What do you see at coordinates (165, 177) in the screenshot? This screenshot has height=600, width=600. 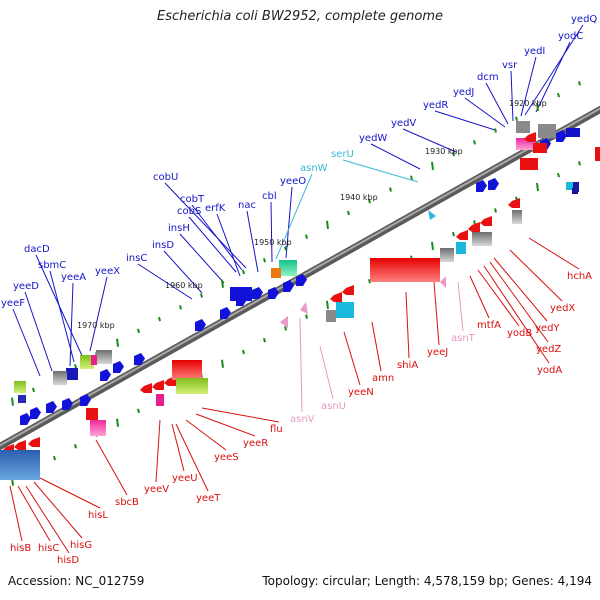 I see `forward-gene-label: cobU` at bounding box center [165, 177].